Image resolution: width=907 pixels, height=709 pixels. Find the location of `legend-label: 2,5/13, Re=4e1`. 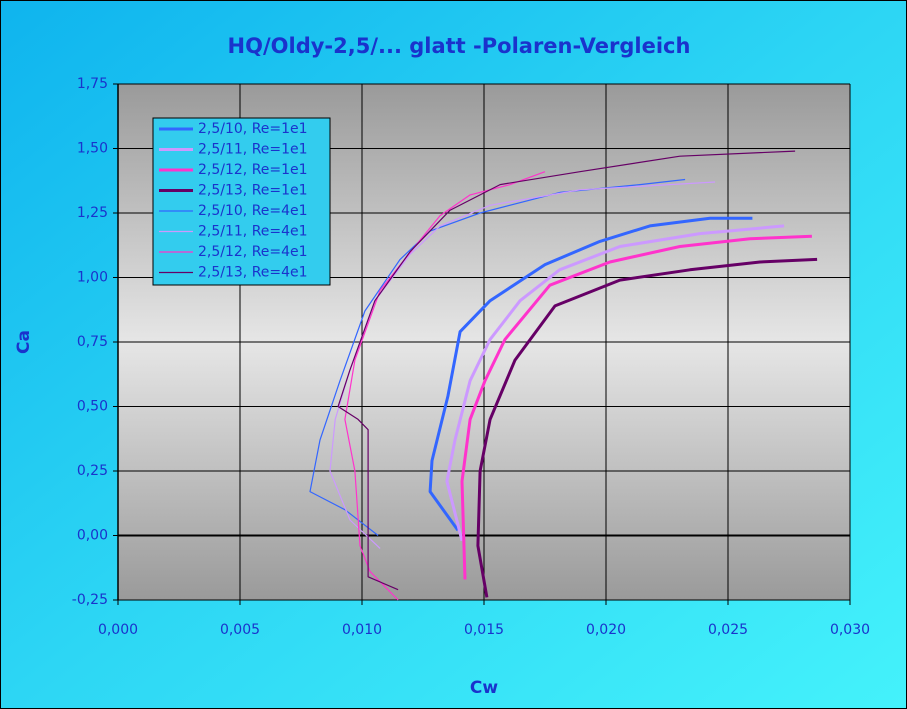

legend-label: 2,5/13, Re=4e1 is located at coordinates (253, 273).